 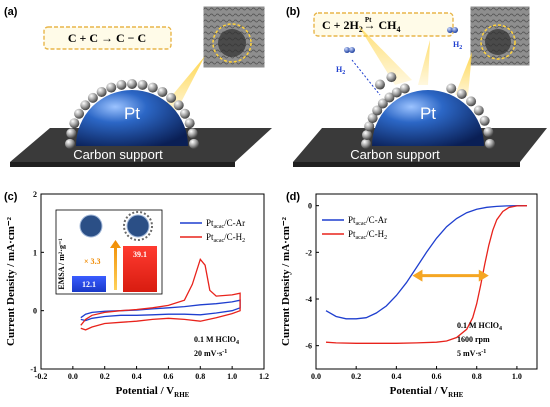 What do you see at coordinates (11, 12) in the screenshot?
I see `panel-a-label: (a)` at bounding box center [11, 12].